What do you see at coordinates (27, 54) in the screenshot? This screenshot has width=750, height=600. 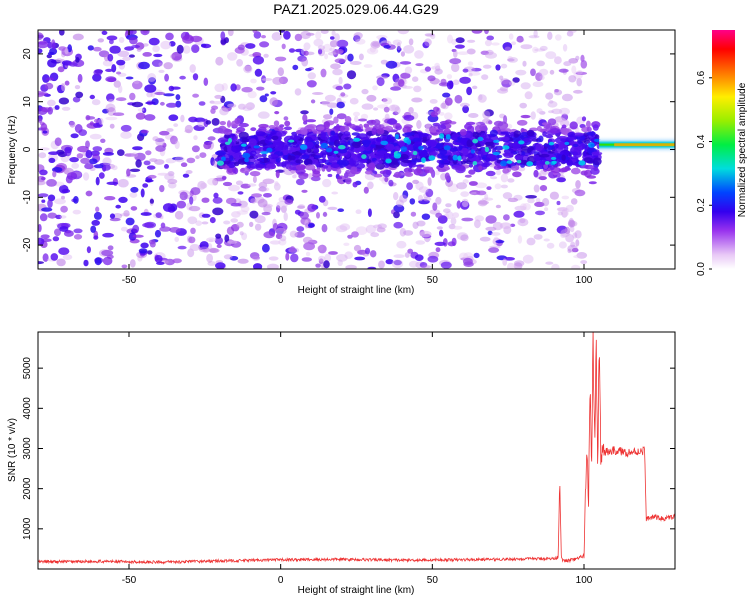 I see `spectrogram-ytick-label: 20` at bounding box center [27, 54].